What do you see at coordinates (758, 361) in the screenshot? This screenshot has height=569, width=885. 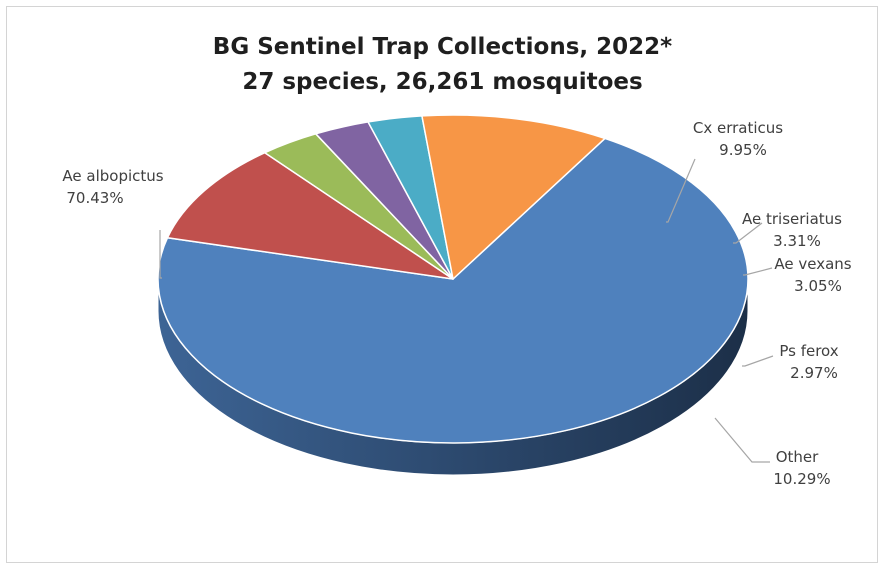 I see `leader-line-ps-ferox` at bounding box center [758, 361].